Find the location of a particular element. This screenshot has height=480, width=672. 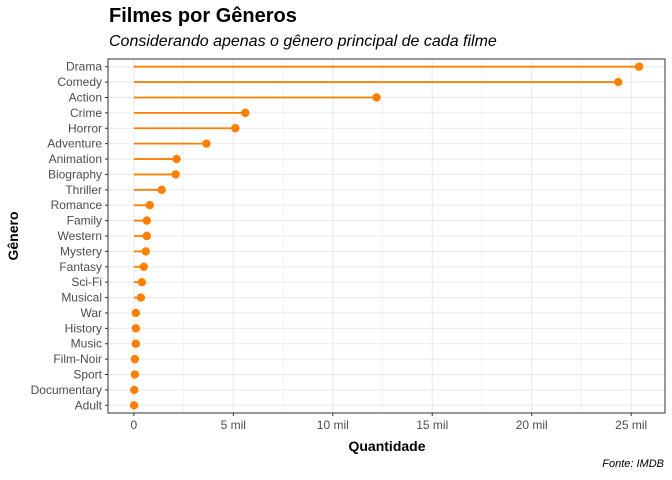

y-tick-label: Western is located at coordinates (80, 236).